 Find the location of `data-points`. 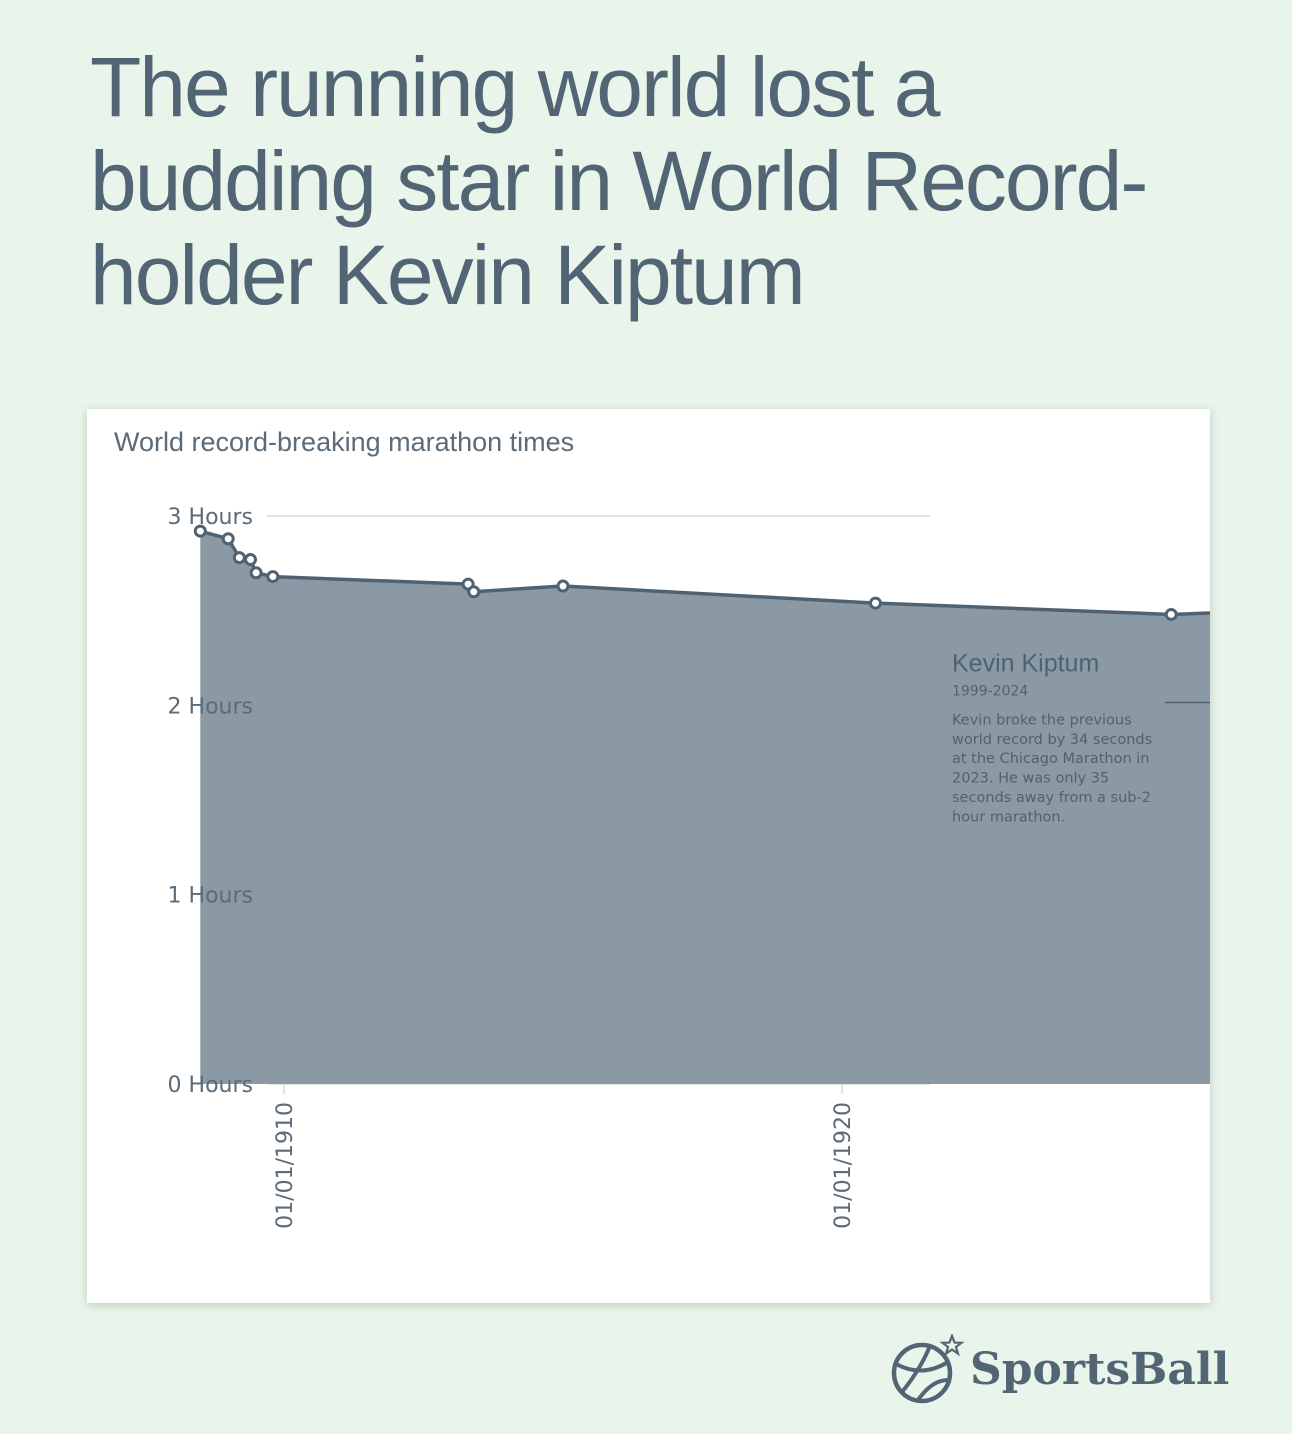

data-points is located at coordinates (685, 572).